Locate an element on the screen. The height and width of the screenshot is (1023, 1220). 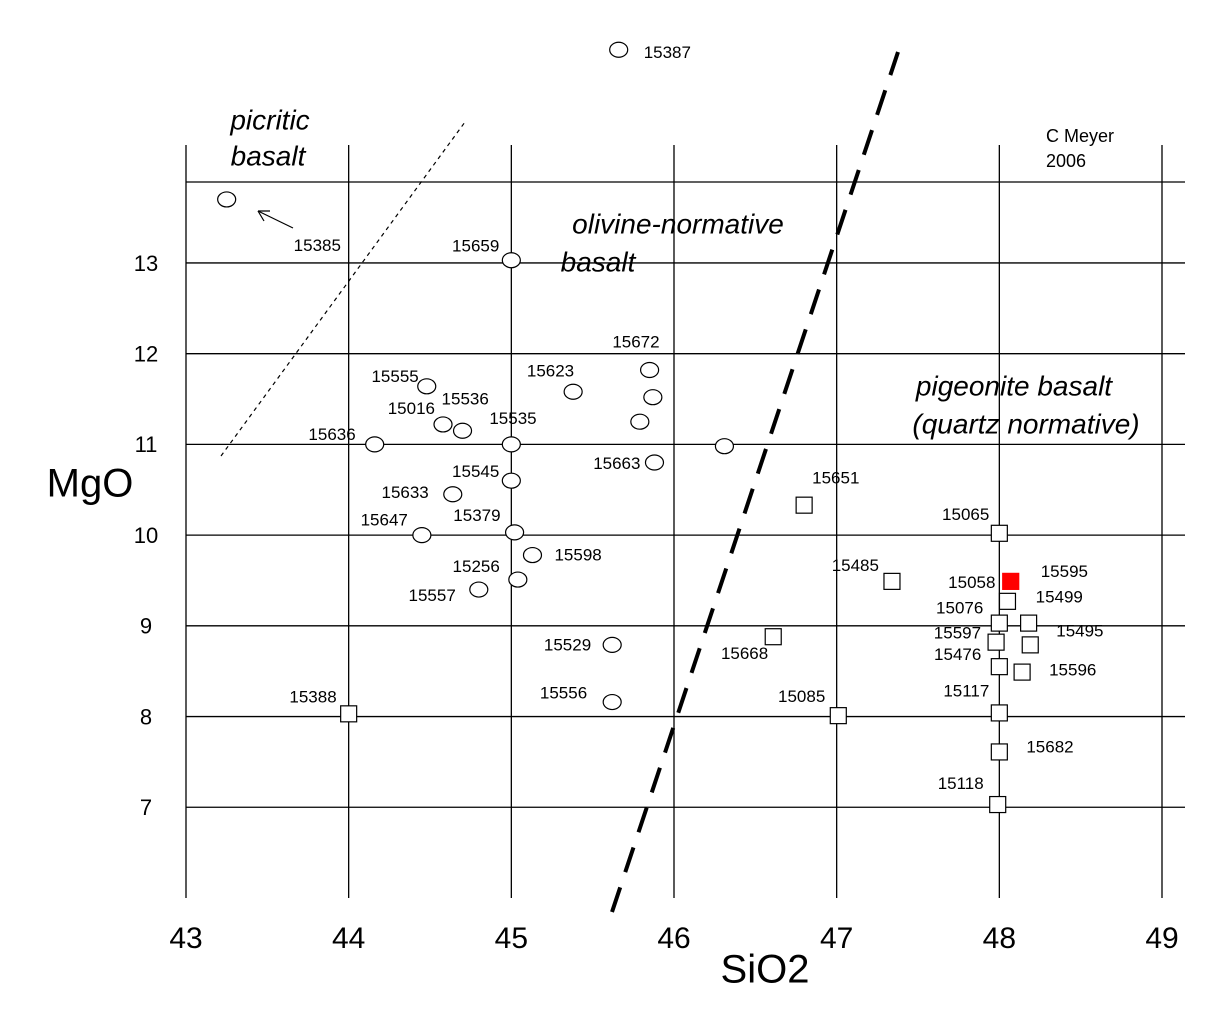
point-label: 15256 is located at coordinates (476, 566).